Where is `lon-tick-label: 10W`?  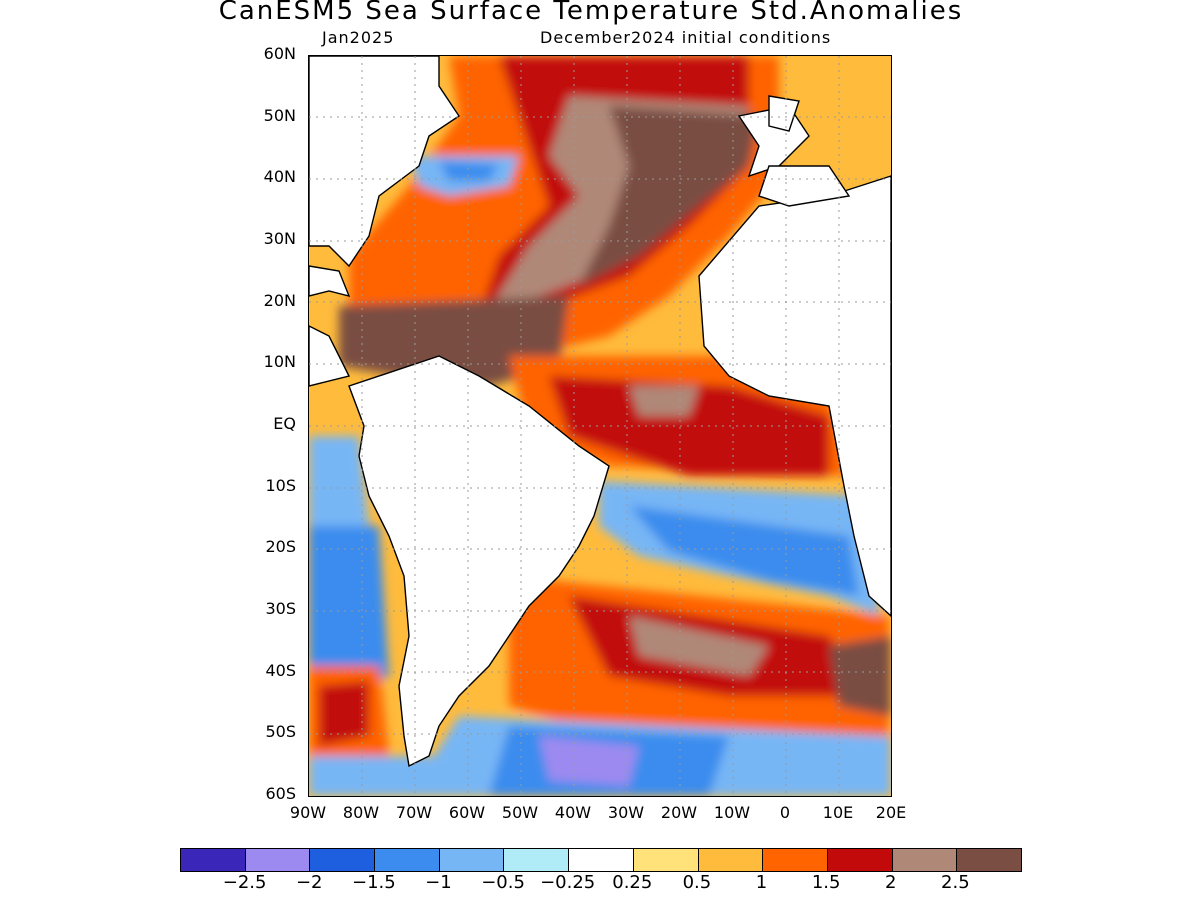 lon-tick-label: 10W is located at coordinates (732, 812).